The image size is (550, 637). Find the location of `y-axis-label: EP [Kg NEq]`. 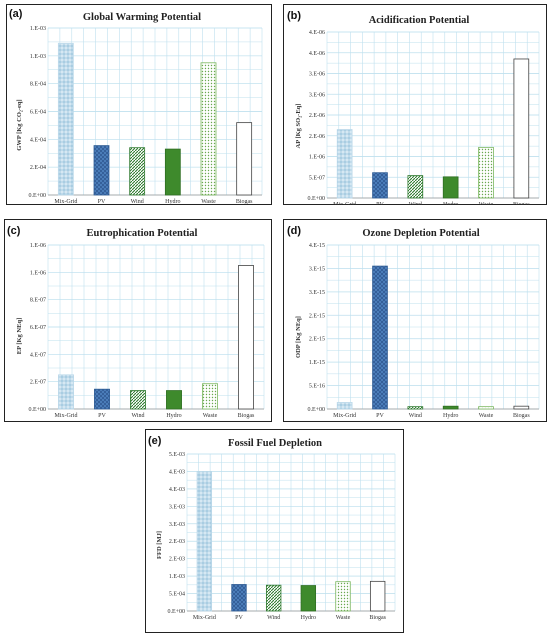

y-axis-label: EP [Kg NEq] is located at coordinates (19, 336).